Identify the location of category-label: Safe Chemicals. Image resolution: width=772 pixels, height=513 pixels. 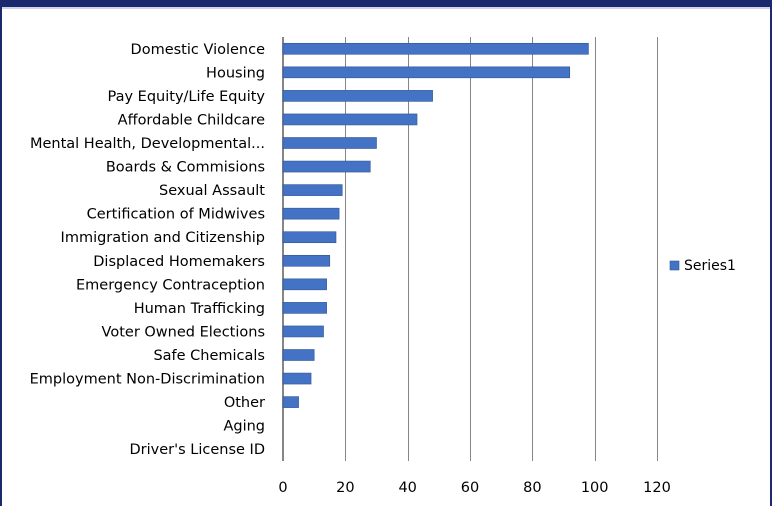
(209, 356).